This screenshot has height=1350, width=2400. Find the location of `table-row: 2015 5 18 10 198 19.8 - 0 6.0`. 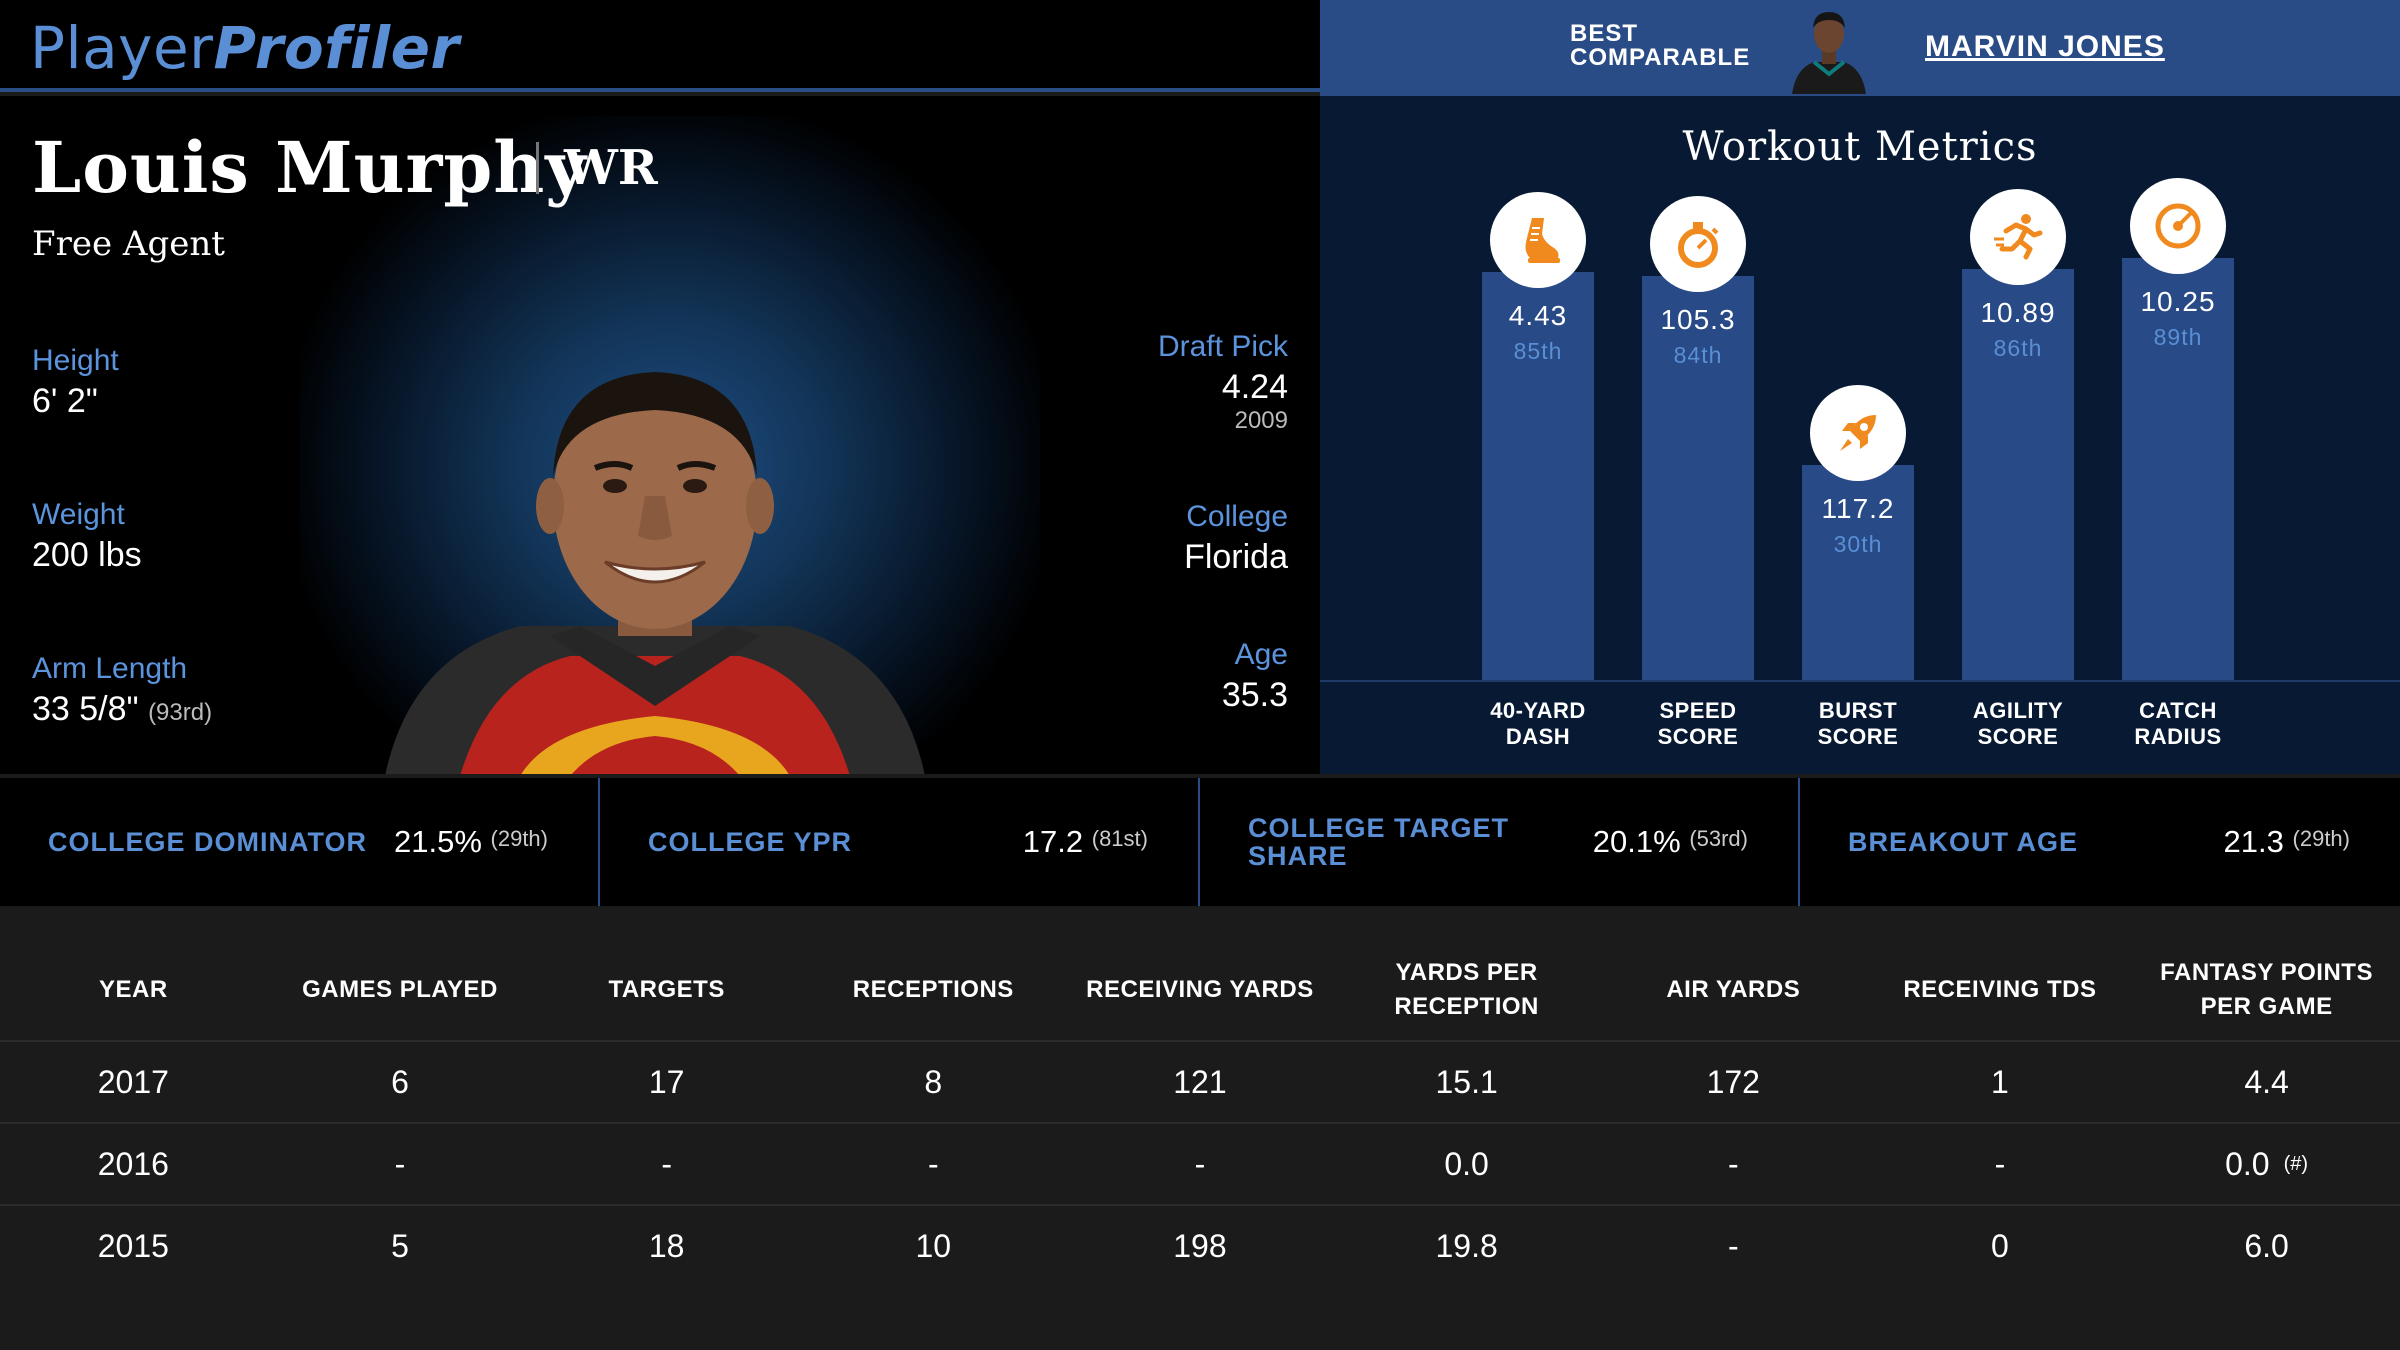

table-row: 2015 5 18 10 198 19.8 - 0 6.0 is located at coordinates (1200, 1245).